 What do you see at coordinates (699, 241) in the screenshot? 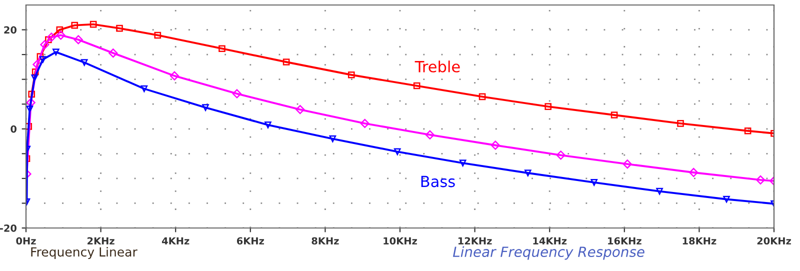
I see `x-tick-label: 18KHz` at bounding box center [699, 241].